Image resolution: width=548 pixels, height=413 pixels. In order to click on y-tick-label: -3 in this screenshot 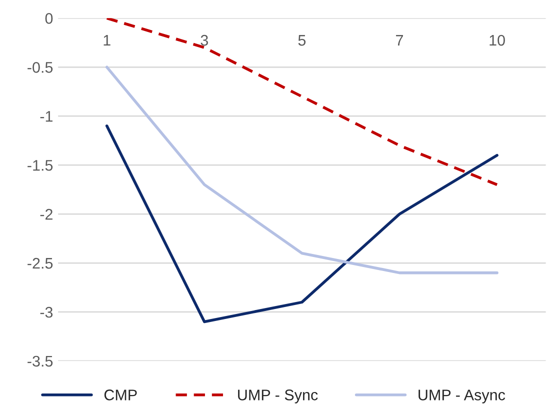, I will do `click(46, 312)`.